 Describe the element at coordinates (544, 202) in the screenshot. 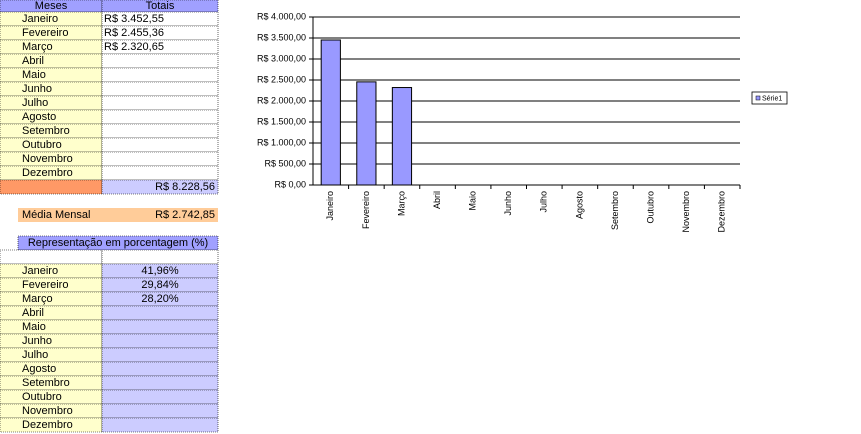

I see `x-tick-label: Julho` at that location.